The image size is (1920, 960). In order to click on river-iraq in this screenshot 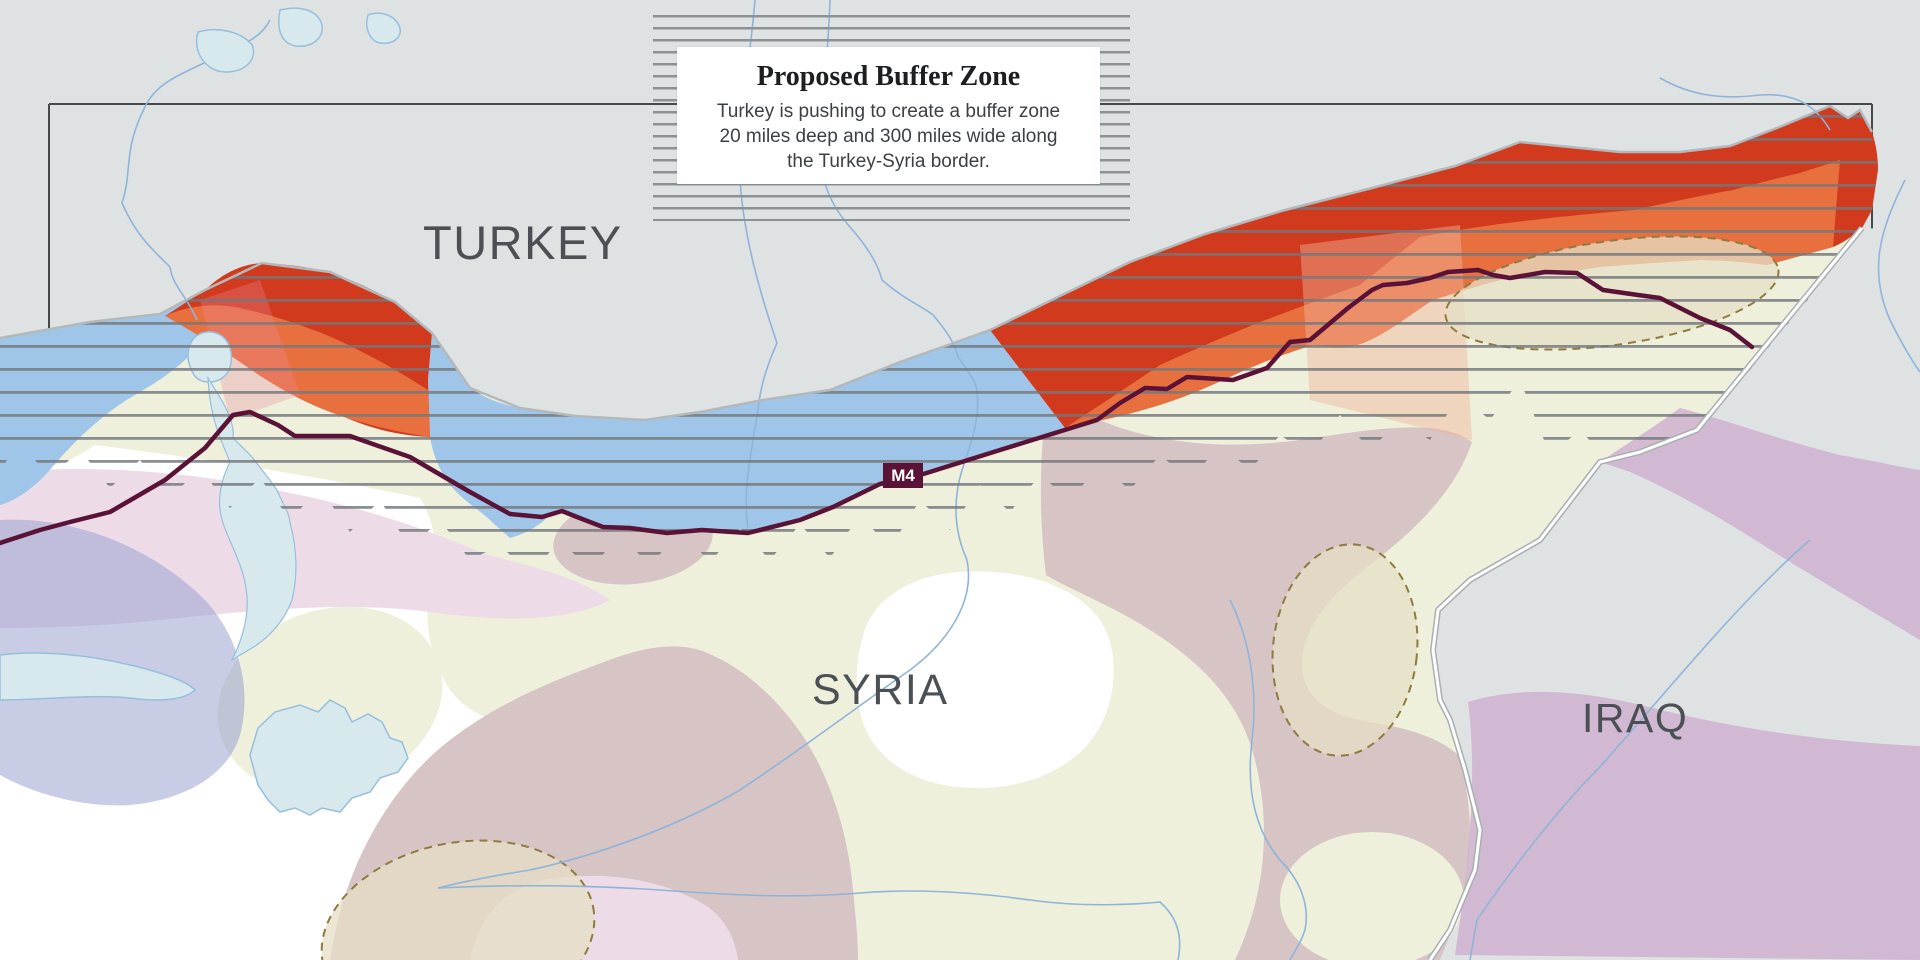, I will do `click(1640, 749)`.